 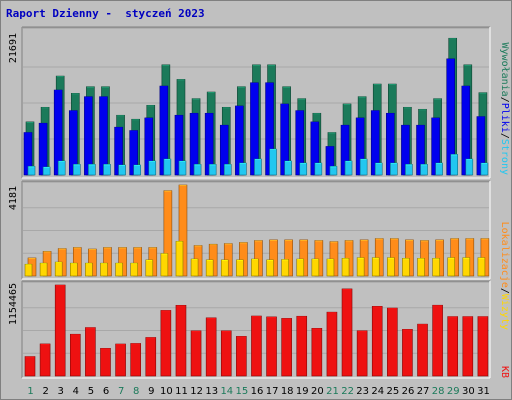 I want to click on x-tick-label-day-28: 28, so click(x=438, y=391).